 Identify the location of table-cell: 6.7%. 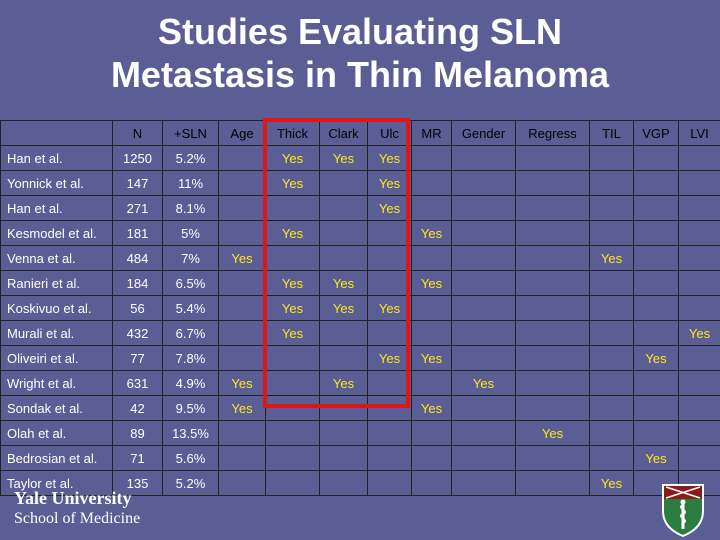
(190, 333).